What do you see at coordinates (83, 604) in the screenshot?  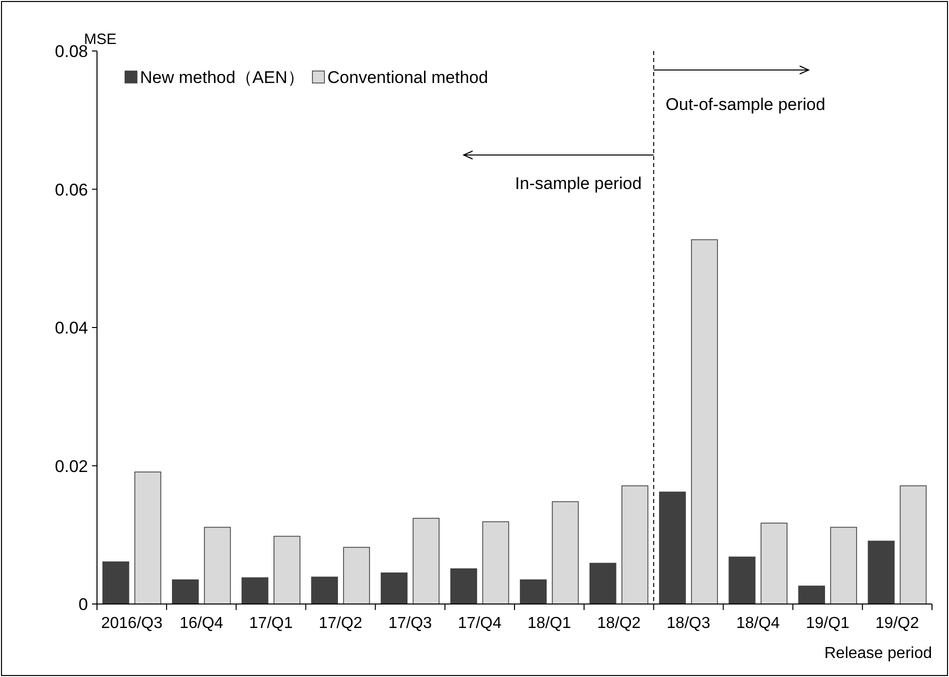 I see `y-tick-label: 0` at bounding box center [83, 604].